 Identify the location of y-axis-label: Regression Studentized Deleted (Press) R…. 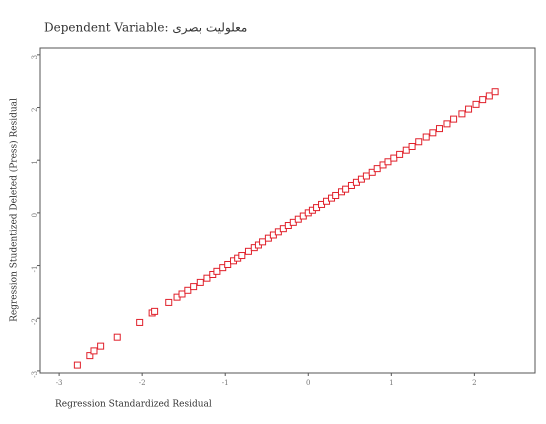
(14, 210).